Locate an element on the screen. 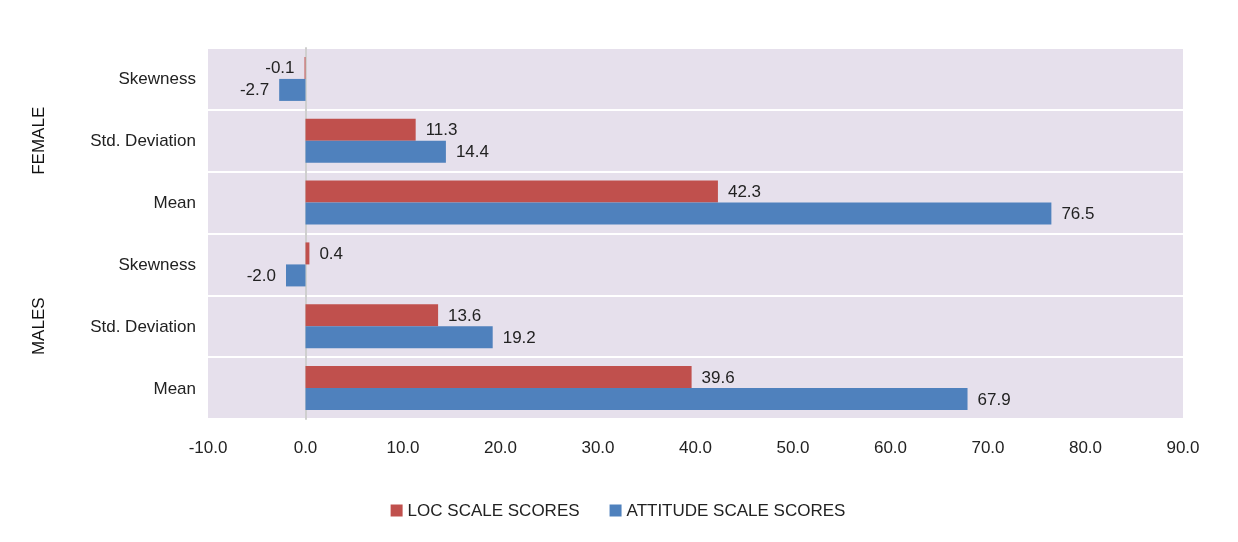  x-tick-label: 20.0 is located at coordinates (500, 447).